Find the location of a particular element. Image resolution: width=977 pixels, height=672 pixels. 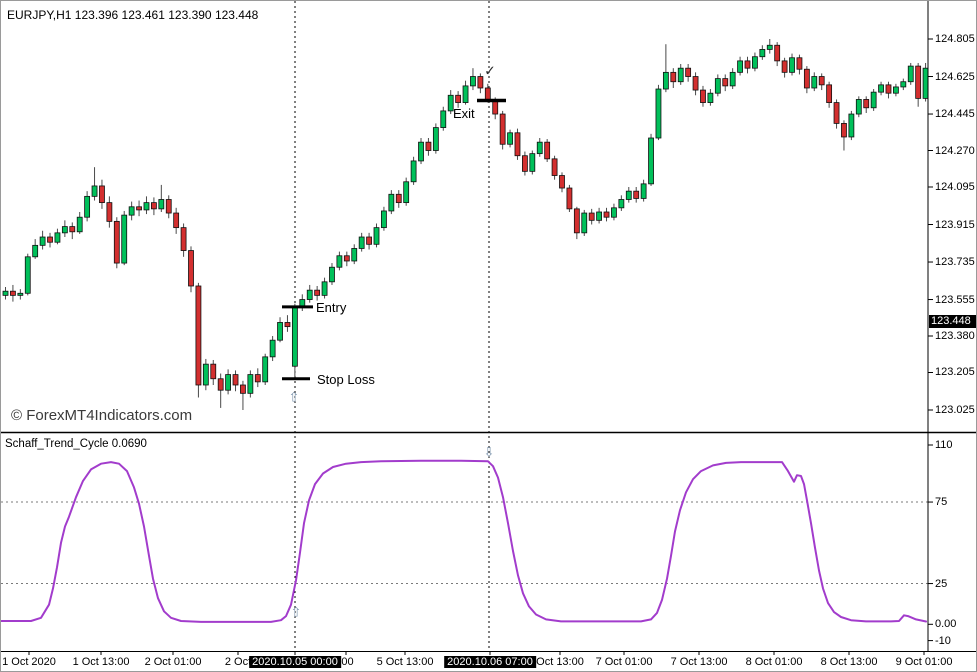

time-anchor-label: 2020.10.06 07:00 is located at coordinates (490, 662).